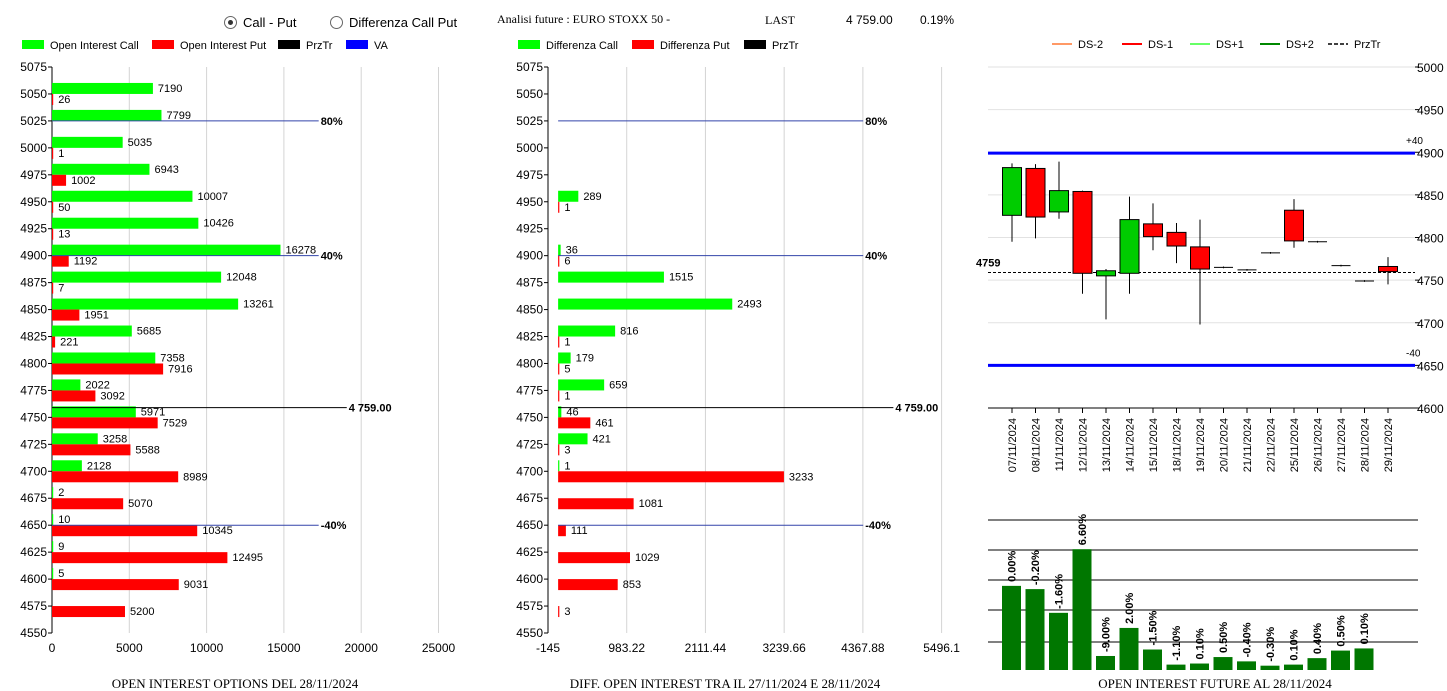 The height and width of the screenshot is (691, 1447). What do you see at coordinates (33, 175) in the screenshot?
I see `oi-y-tick-label: 4975` at bounding box center [33, 175].